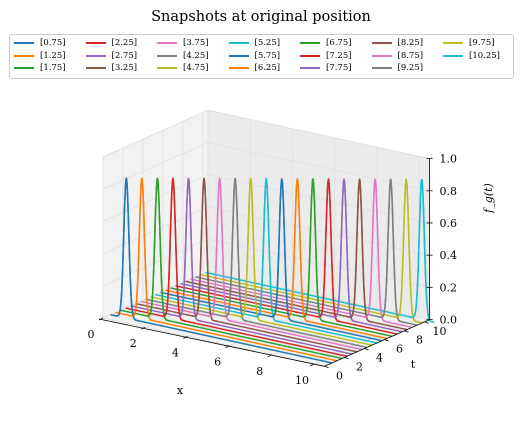 The image size is (522, 424). I want to click on x-axis-label: x, so click(180, 390).